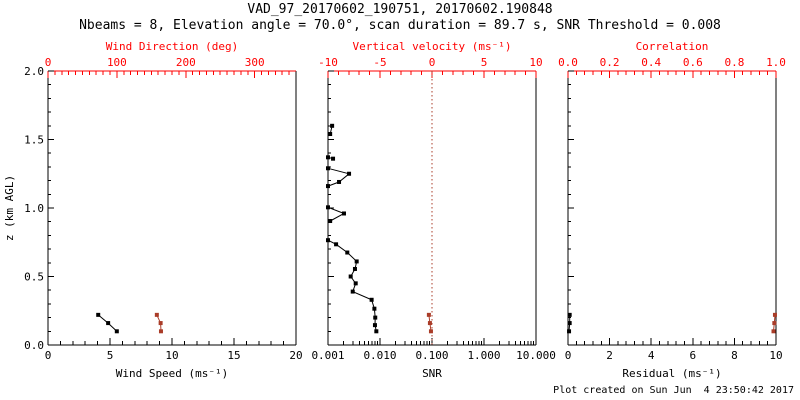 This screenshot has width=800, height=400. I want to click on series-vertical-velocity, so click(429, 323).